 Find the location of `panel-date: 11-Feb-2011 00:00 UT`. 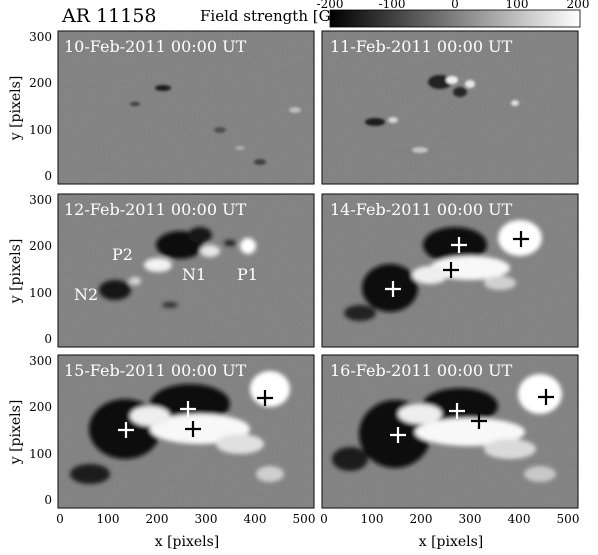

panel-date: 11-Feb-2011 00:00 UT is located at coordinates (421, 46).